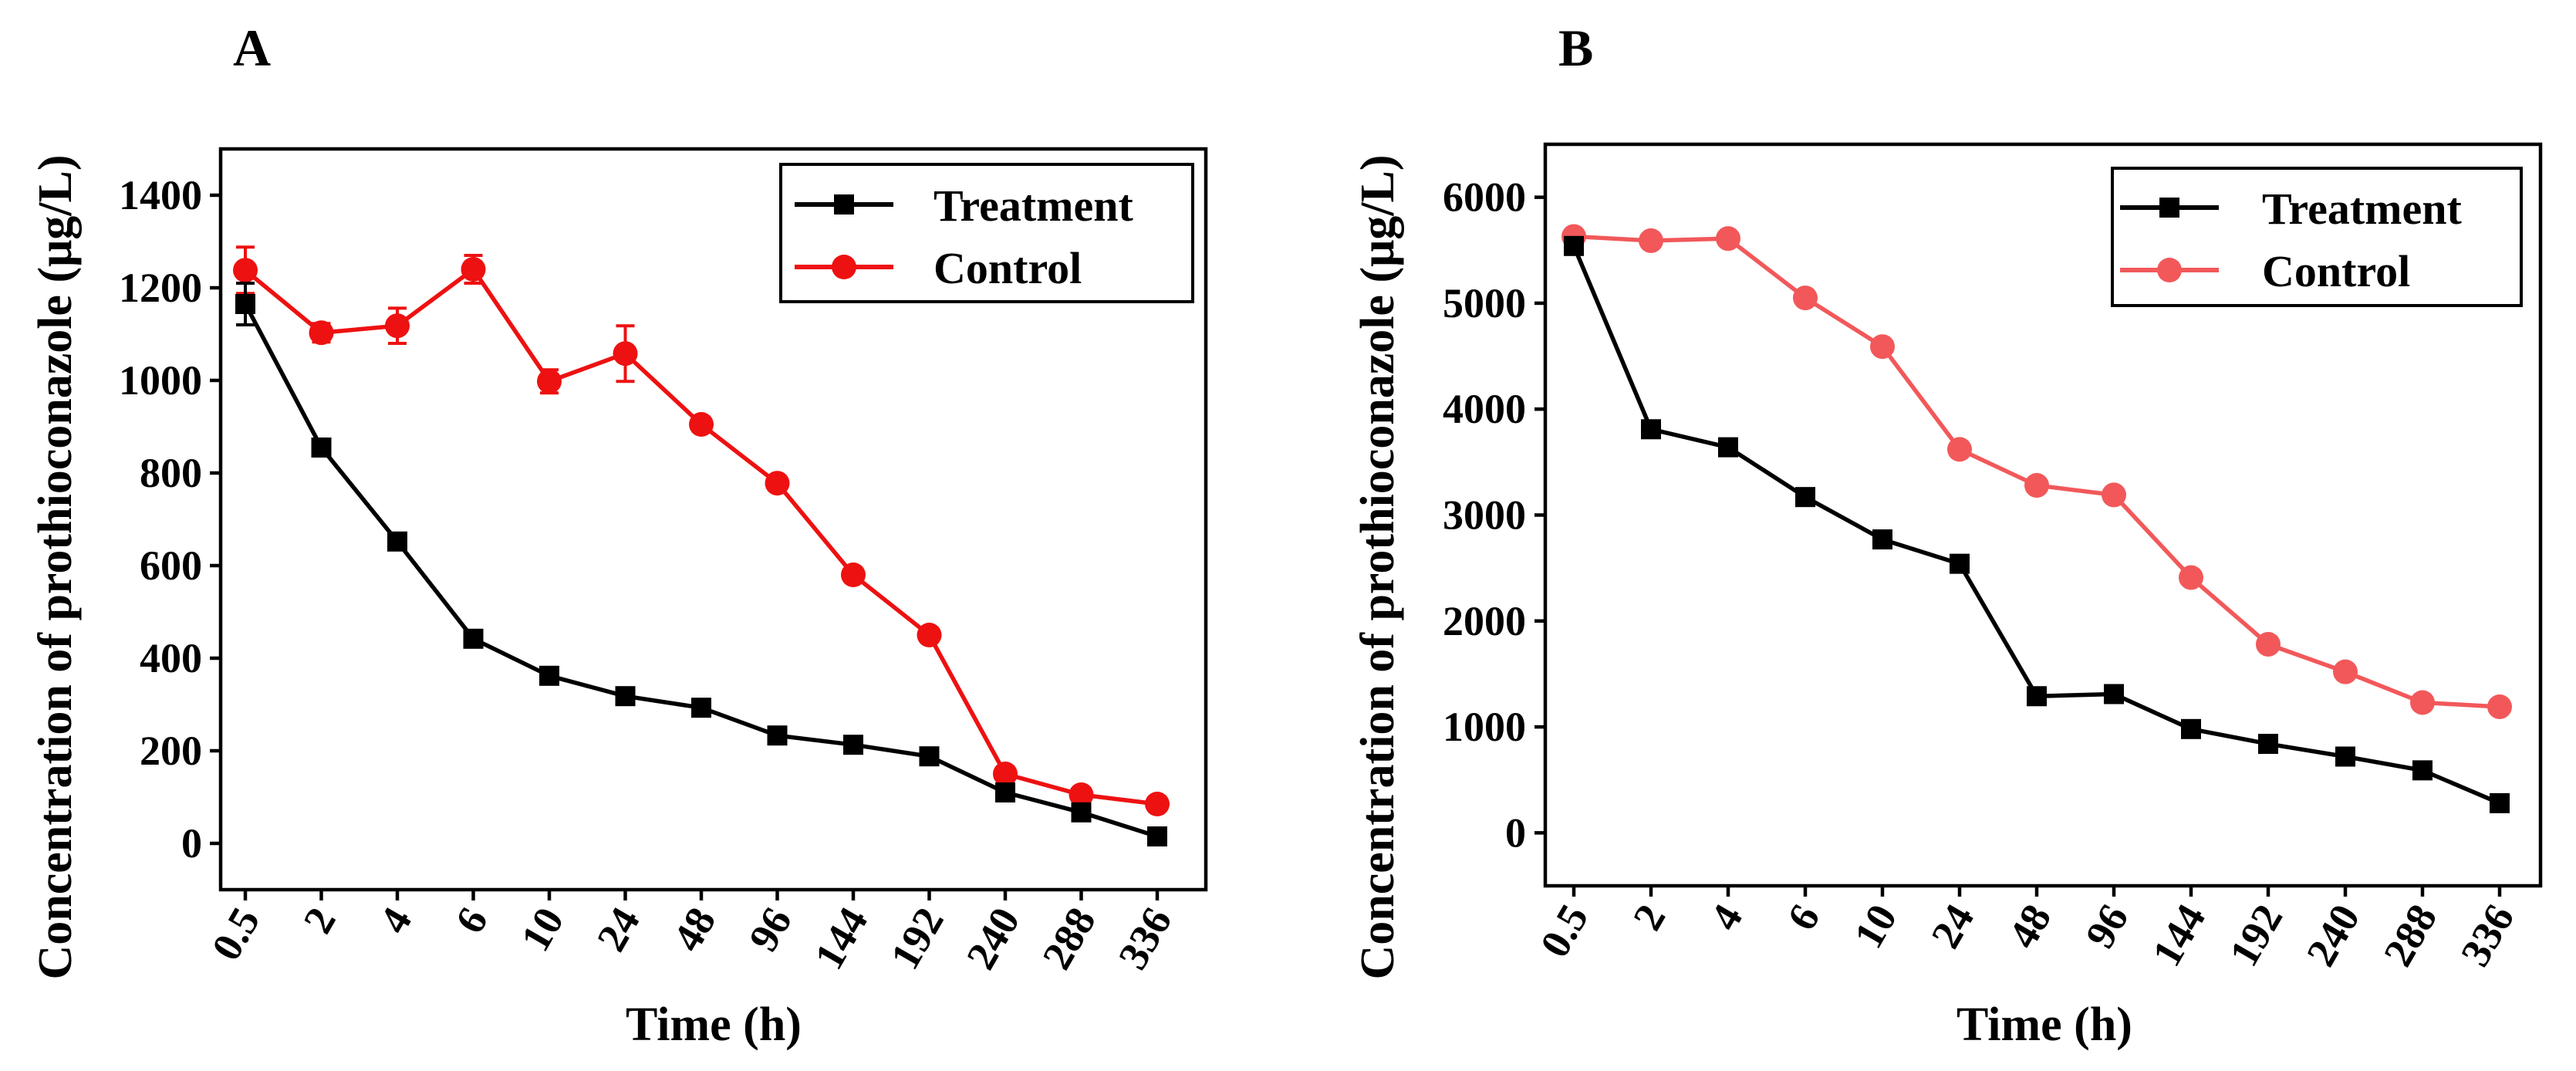 This screenshot has width=2576, height=1071. What do you see at coordinates (1875, 927) in the screenshot?
I see `panel-b-x-tick-label: 10` at bounding box center [1875, 927].